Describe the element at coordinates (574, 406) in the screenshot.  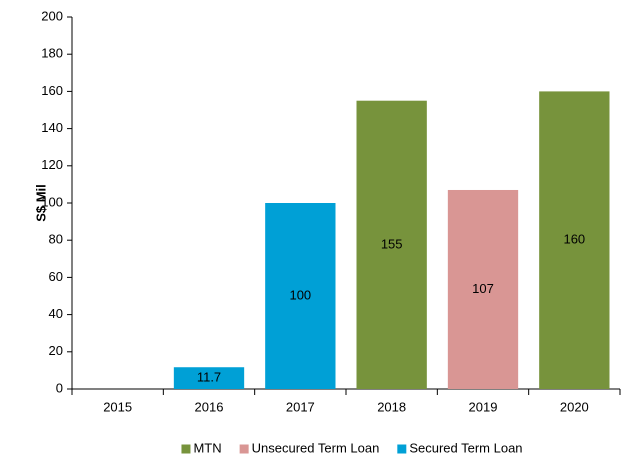
I see `x-tick-label: 2020` at that location.